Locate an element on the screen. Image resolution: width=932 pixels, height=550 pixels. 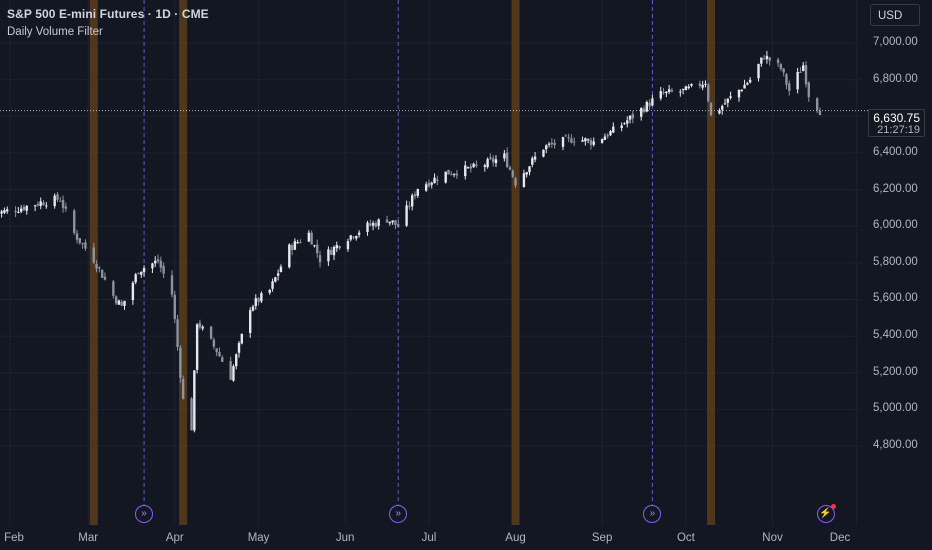
last-price-tag: 6,630.75 21:27:19 is located at coordinates (896, 123).